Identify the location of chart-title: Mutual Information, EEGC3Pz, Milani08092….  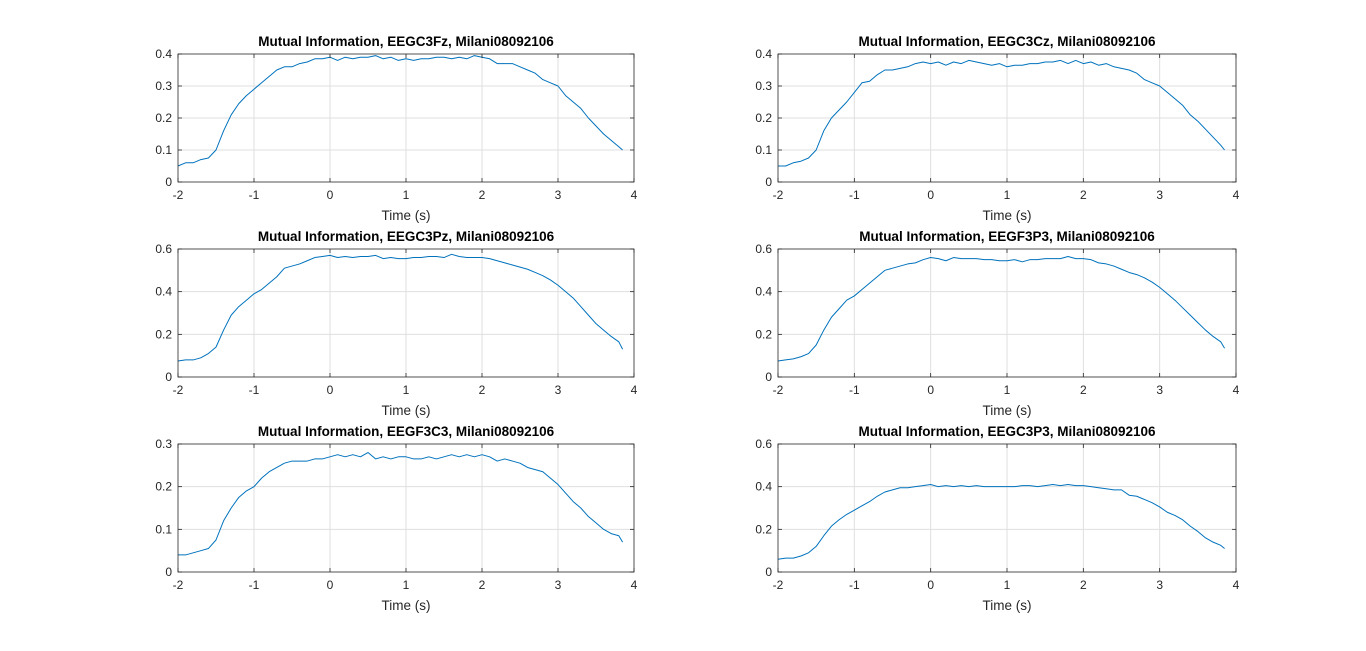
(406, 236).